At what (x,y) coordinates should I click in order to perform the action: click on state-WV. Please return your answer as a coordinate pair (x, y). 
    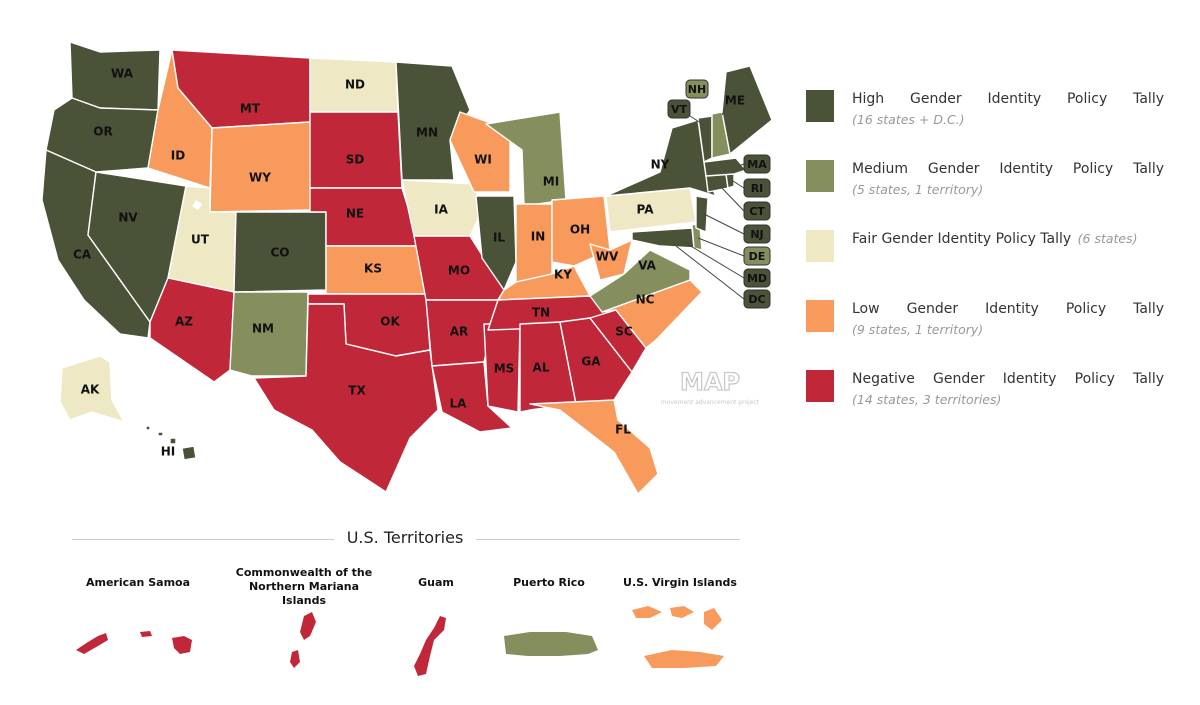
    Looking at the image, I should click on (611, 260).